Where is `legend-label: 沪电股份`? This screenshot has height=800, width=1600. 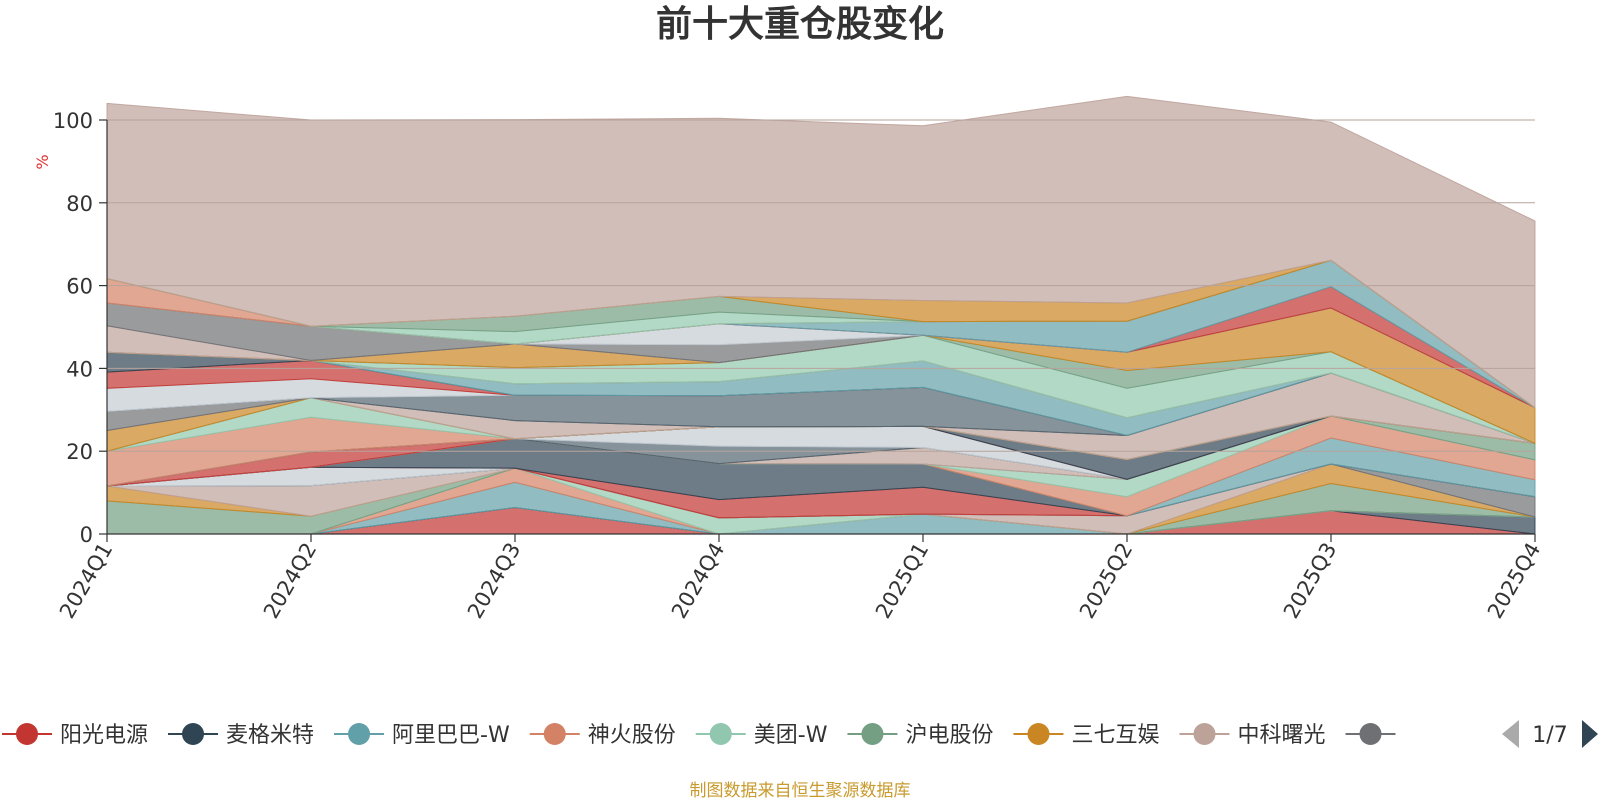 legend-label: 沪电股份 is located at coordinates (949, 735).